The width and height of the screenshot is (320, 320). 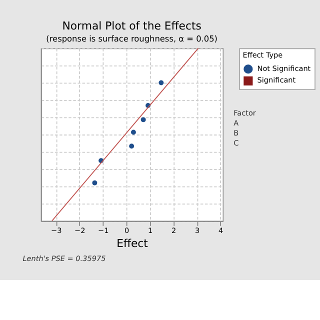 What do you see at coordinates (197, 231) in the screenshot?
I see `x-tick-label: 3` at bounding box center [197, 231].